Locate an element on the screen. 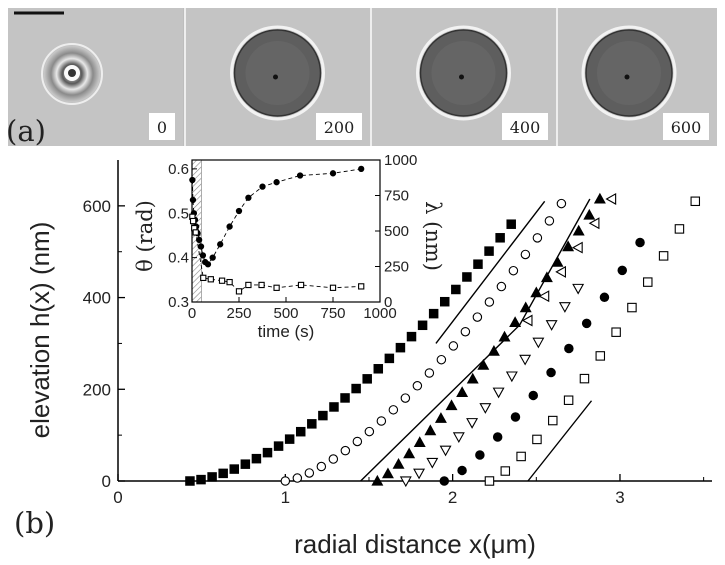 This screenshot has width=725, height=565. micrograph-frame: 200 is located at coordinates (277, 77).